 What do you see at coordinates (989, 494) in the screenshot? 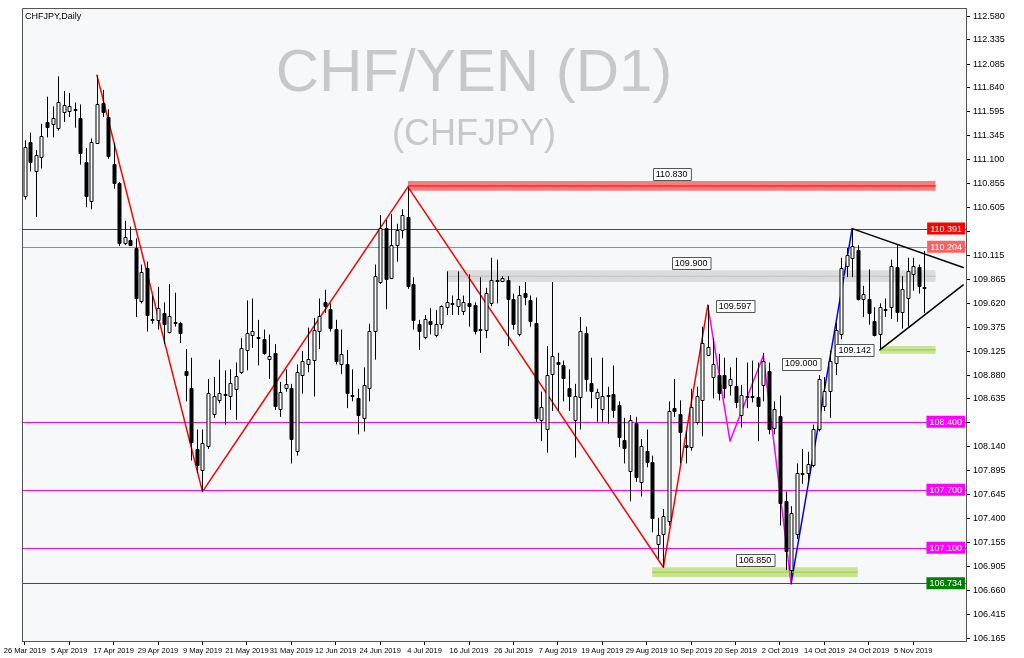
I see `y-tick-label: 107.645` at bounding box center [989, 494].